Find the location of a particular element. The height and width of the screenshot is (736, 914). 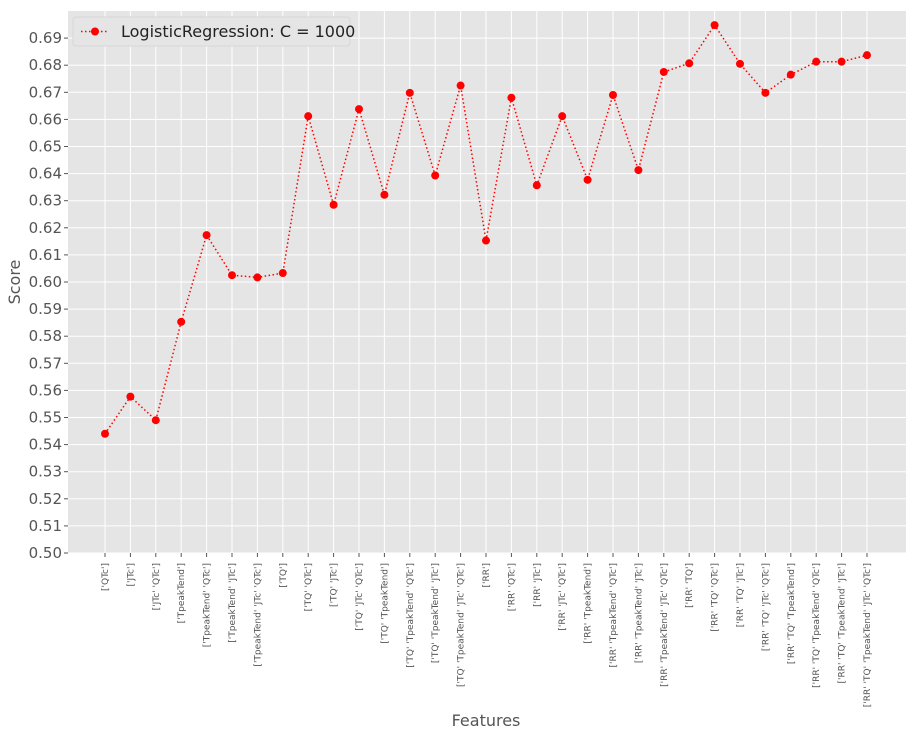

x-tick-label: ['RR' 'TQ' 'TpeakTend' 'QTc'] is located at coordinates (817, 625).